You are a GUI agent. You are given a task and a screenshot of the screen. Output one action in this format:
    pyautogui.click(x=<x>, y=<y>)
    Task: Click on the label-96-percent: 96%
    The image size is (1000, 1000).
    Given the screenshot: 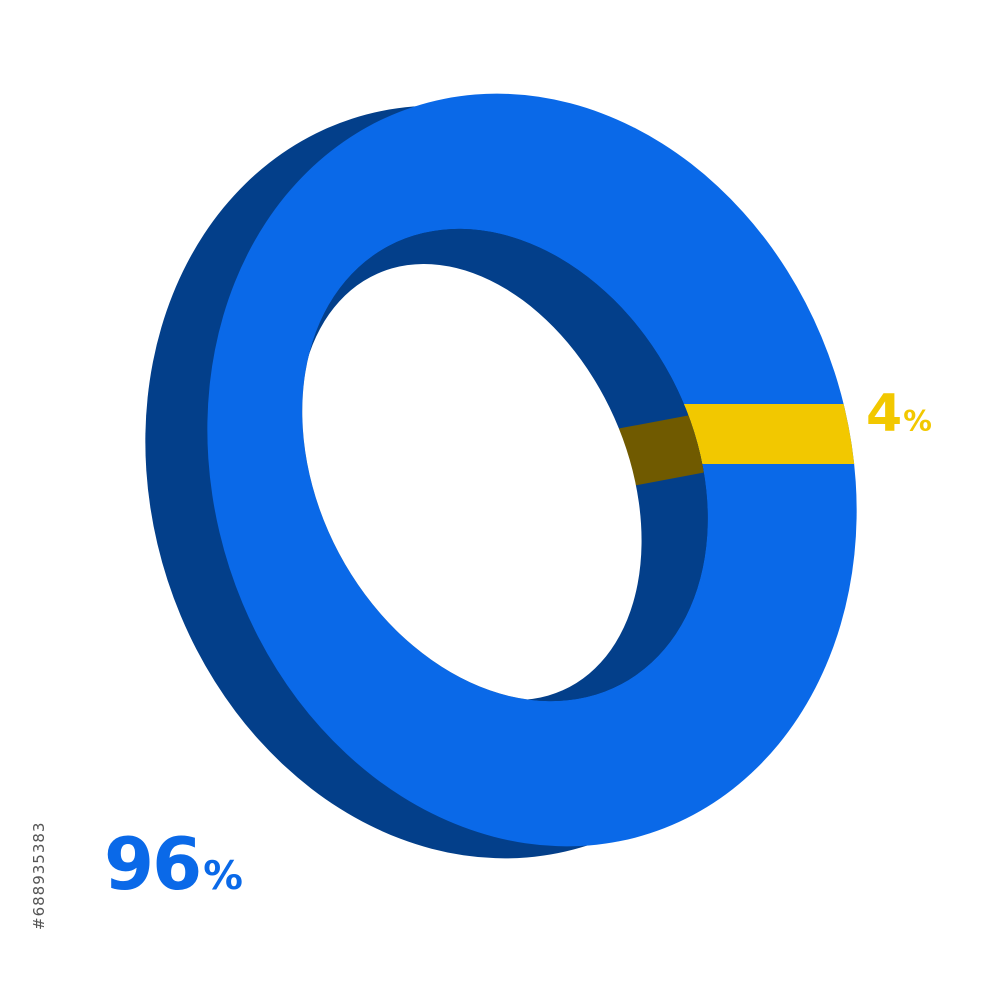 What is the action you would take?
    pyautogui.click(x=173, y=864)
    